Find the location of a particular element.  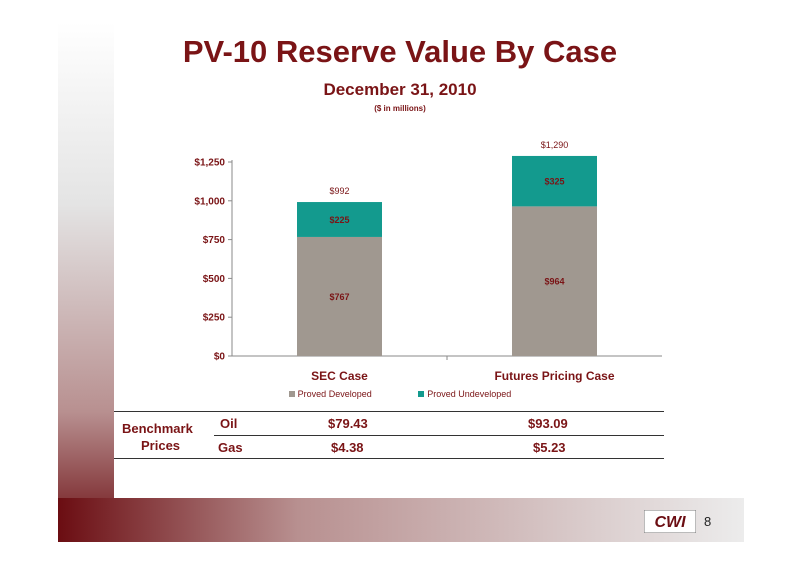

bar-value-label: $964 is located at coordinates (554, 282).